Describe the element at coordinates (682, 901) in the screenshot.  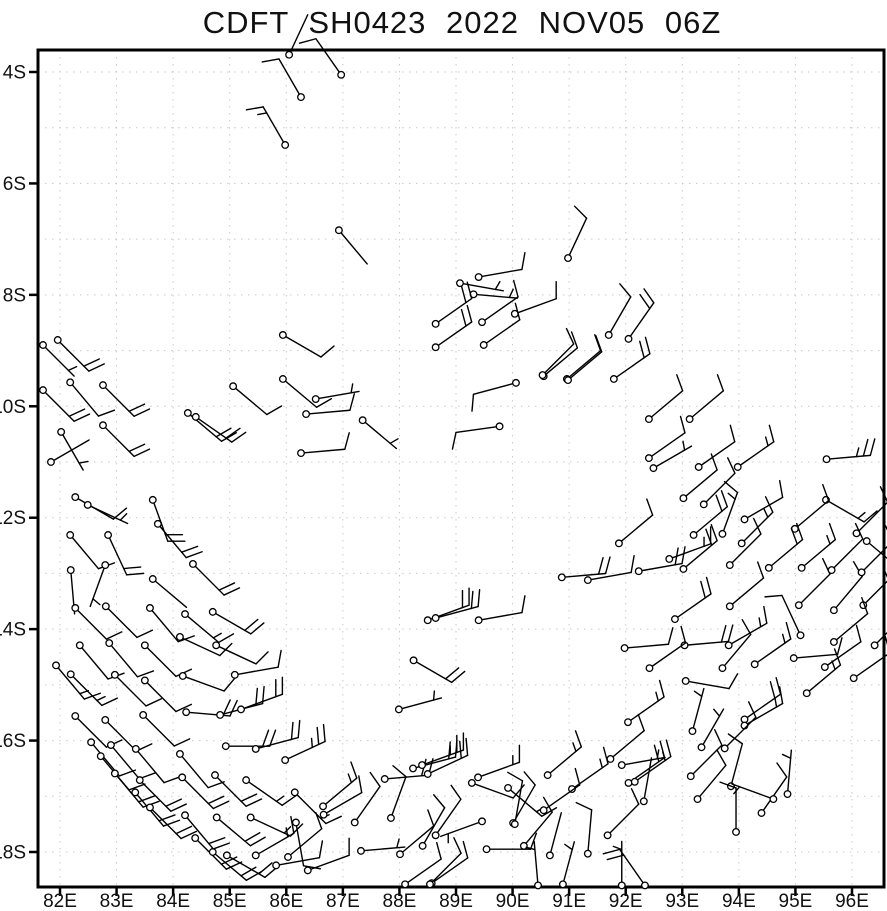
I see `x-tick-label: 93E` at that location.